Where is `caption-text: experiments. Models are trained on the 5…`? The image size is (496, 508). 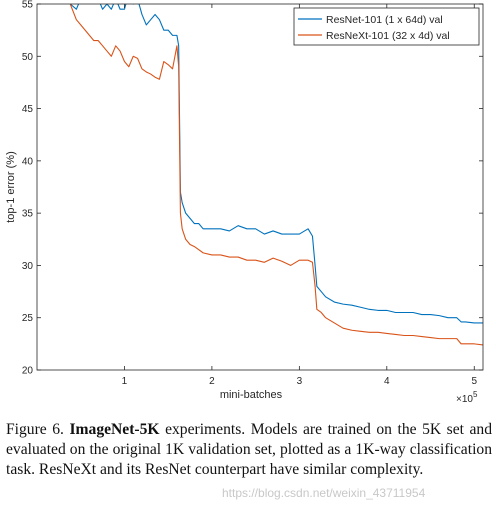 caption-text: experiments. Models are trained on the 5… is located at coordinates (249, 449).